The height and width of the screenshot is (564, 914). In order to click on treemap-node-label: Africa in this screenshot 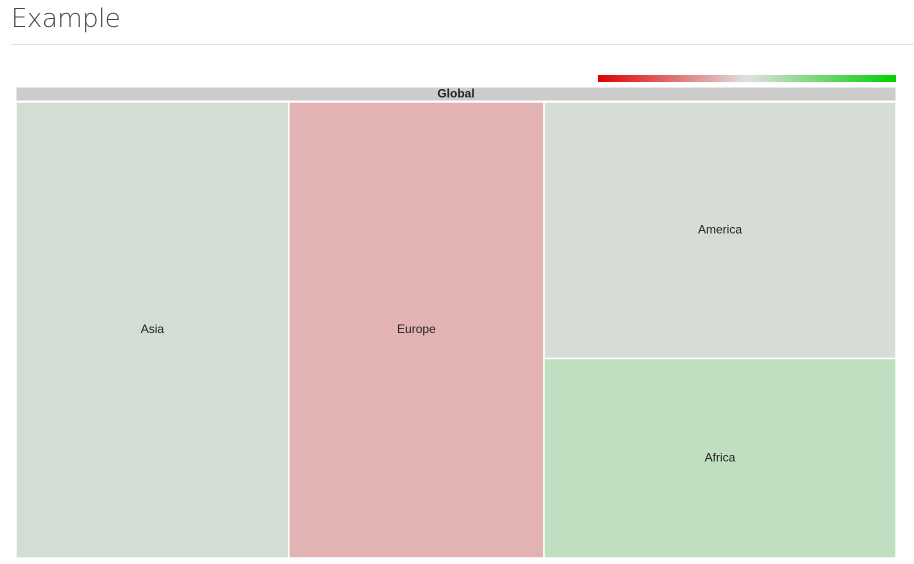, I will do `click(720, 457)`.